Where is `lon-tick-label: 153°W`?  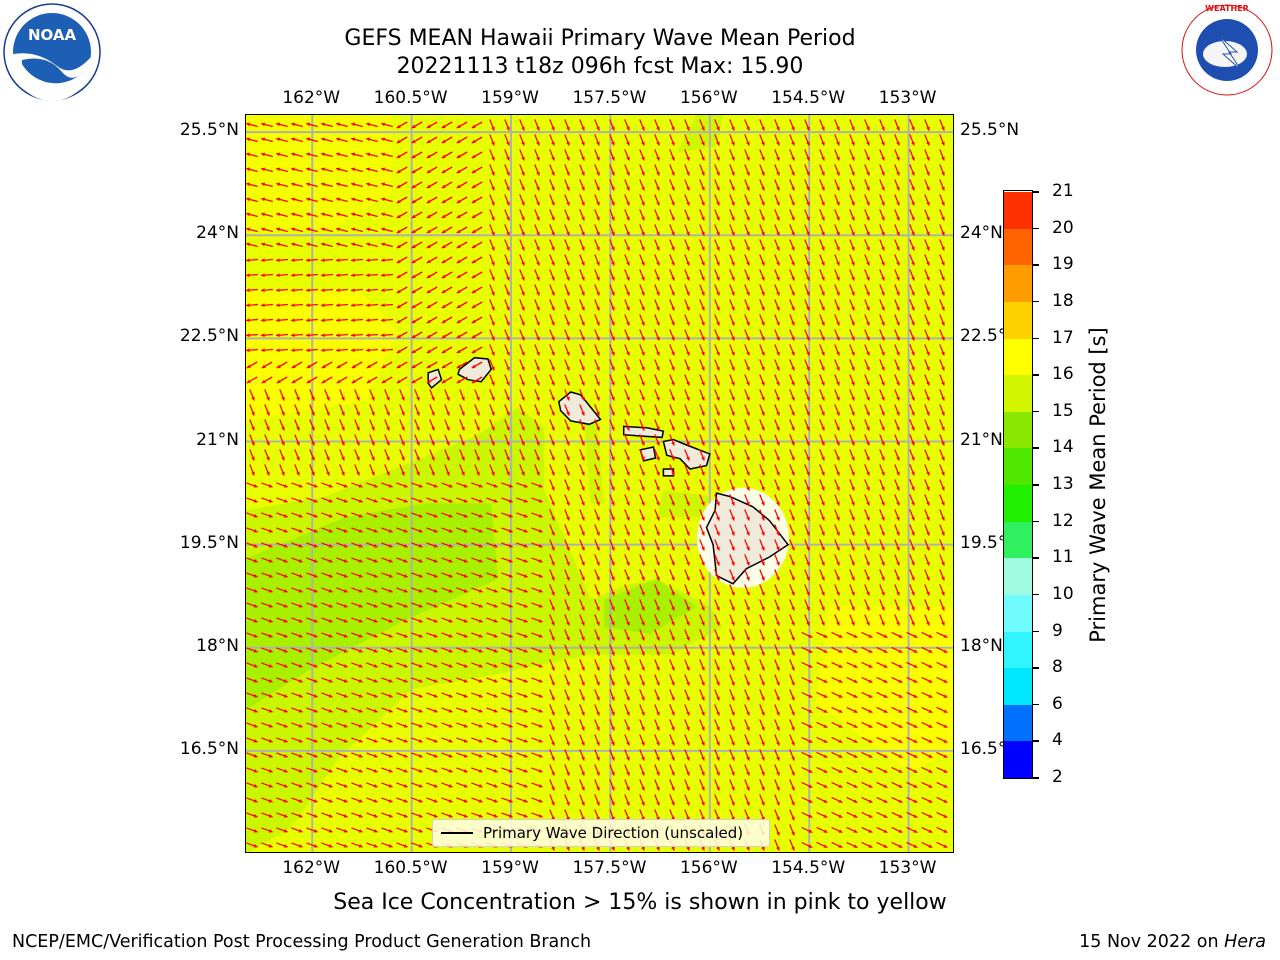 lon-tick-label: 153°W is located at coordinates (907, 868).